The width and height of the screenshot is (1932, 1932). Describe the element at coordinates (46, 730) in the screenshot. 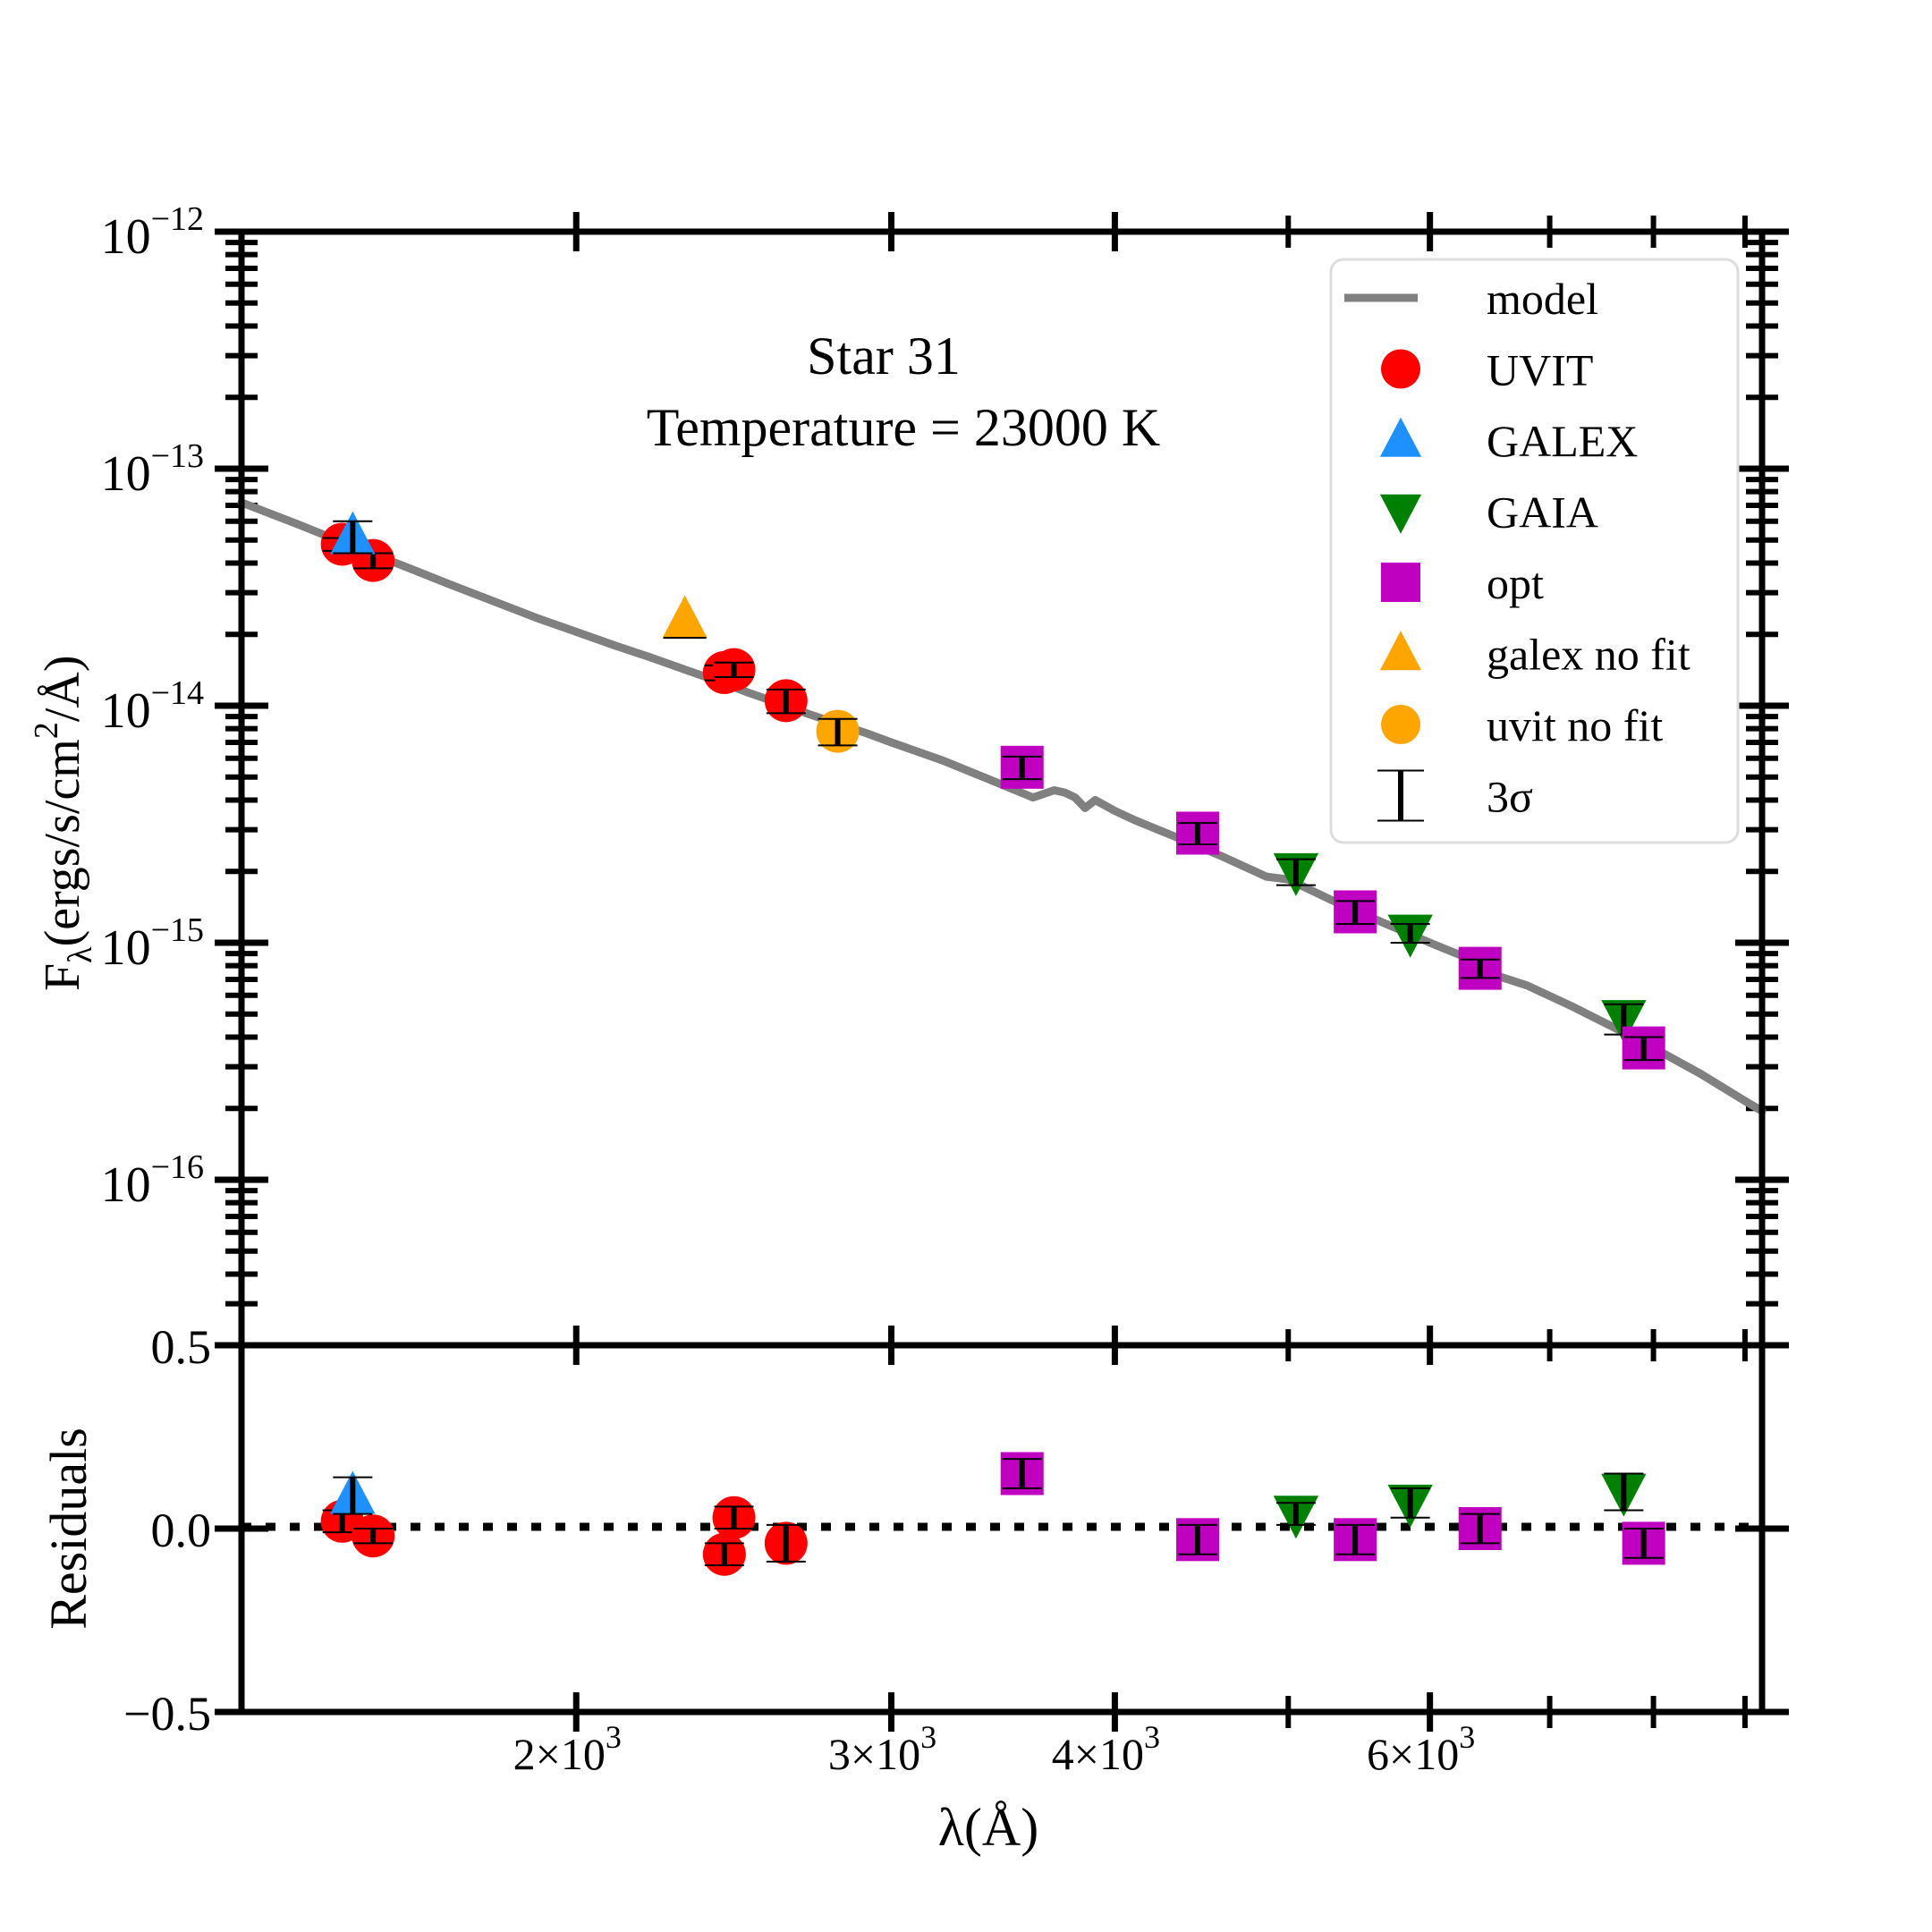

I see `ylabel-units-sup: 2` at that location.